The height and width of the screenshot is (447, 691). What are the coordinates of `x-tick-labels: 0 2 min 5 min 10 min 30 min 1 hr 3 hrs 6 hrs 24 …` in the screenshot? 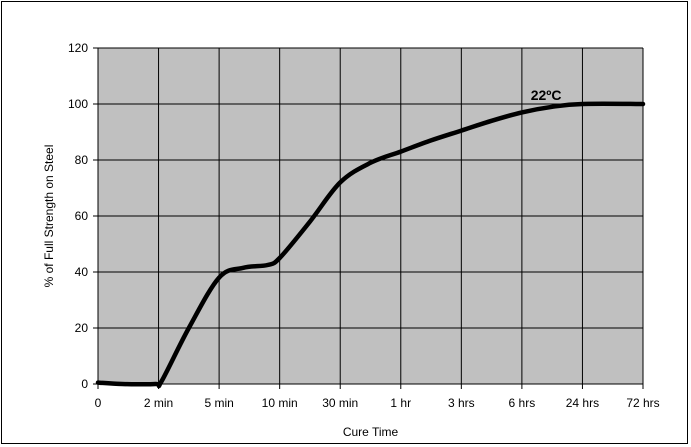 It's located at (377, 403).